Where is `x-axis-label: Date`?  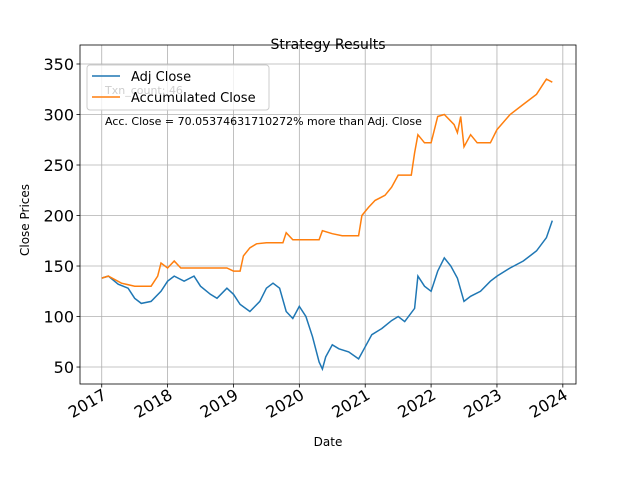 x-axis-label: Date is located at coordinates (328, 442).